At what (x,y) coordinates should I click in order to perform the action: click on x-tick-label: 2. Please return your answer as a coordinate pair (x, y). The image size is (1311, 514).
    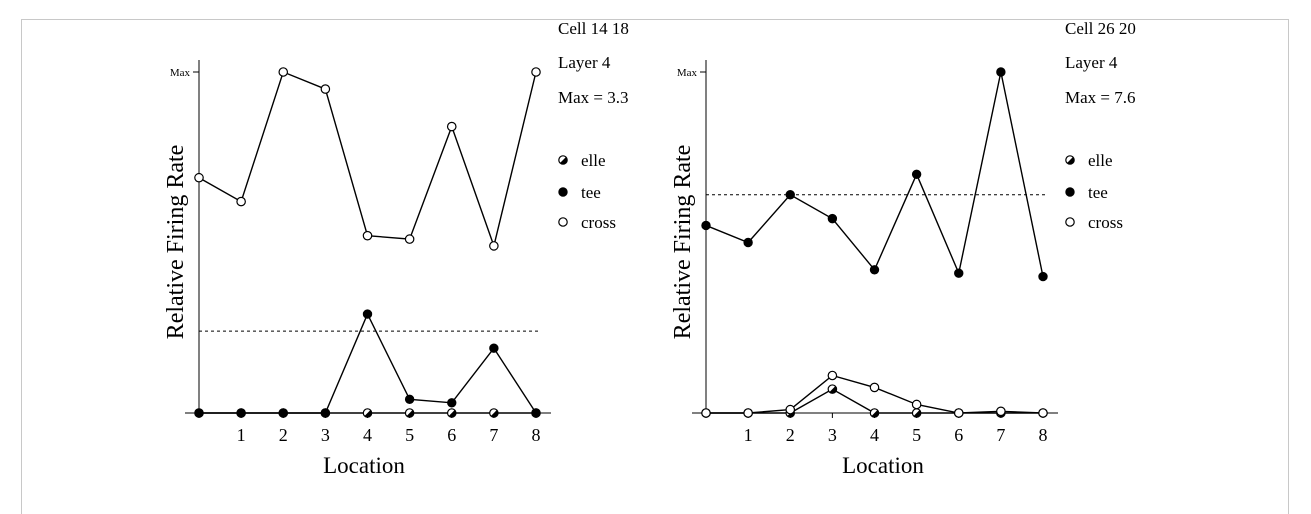
    Looking at the image, I should click on (283, 435).